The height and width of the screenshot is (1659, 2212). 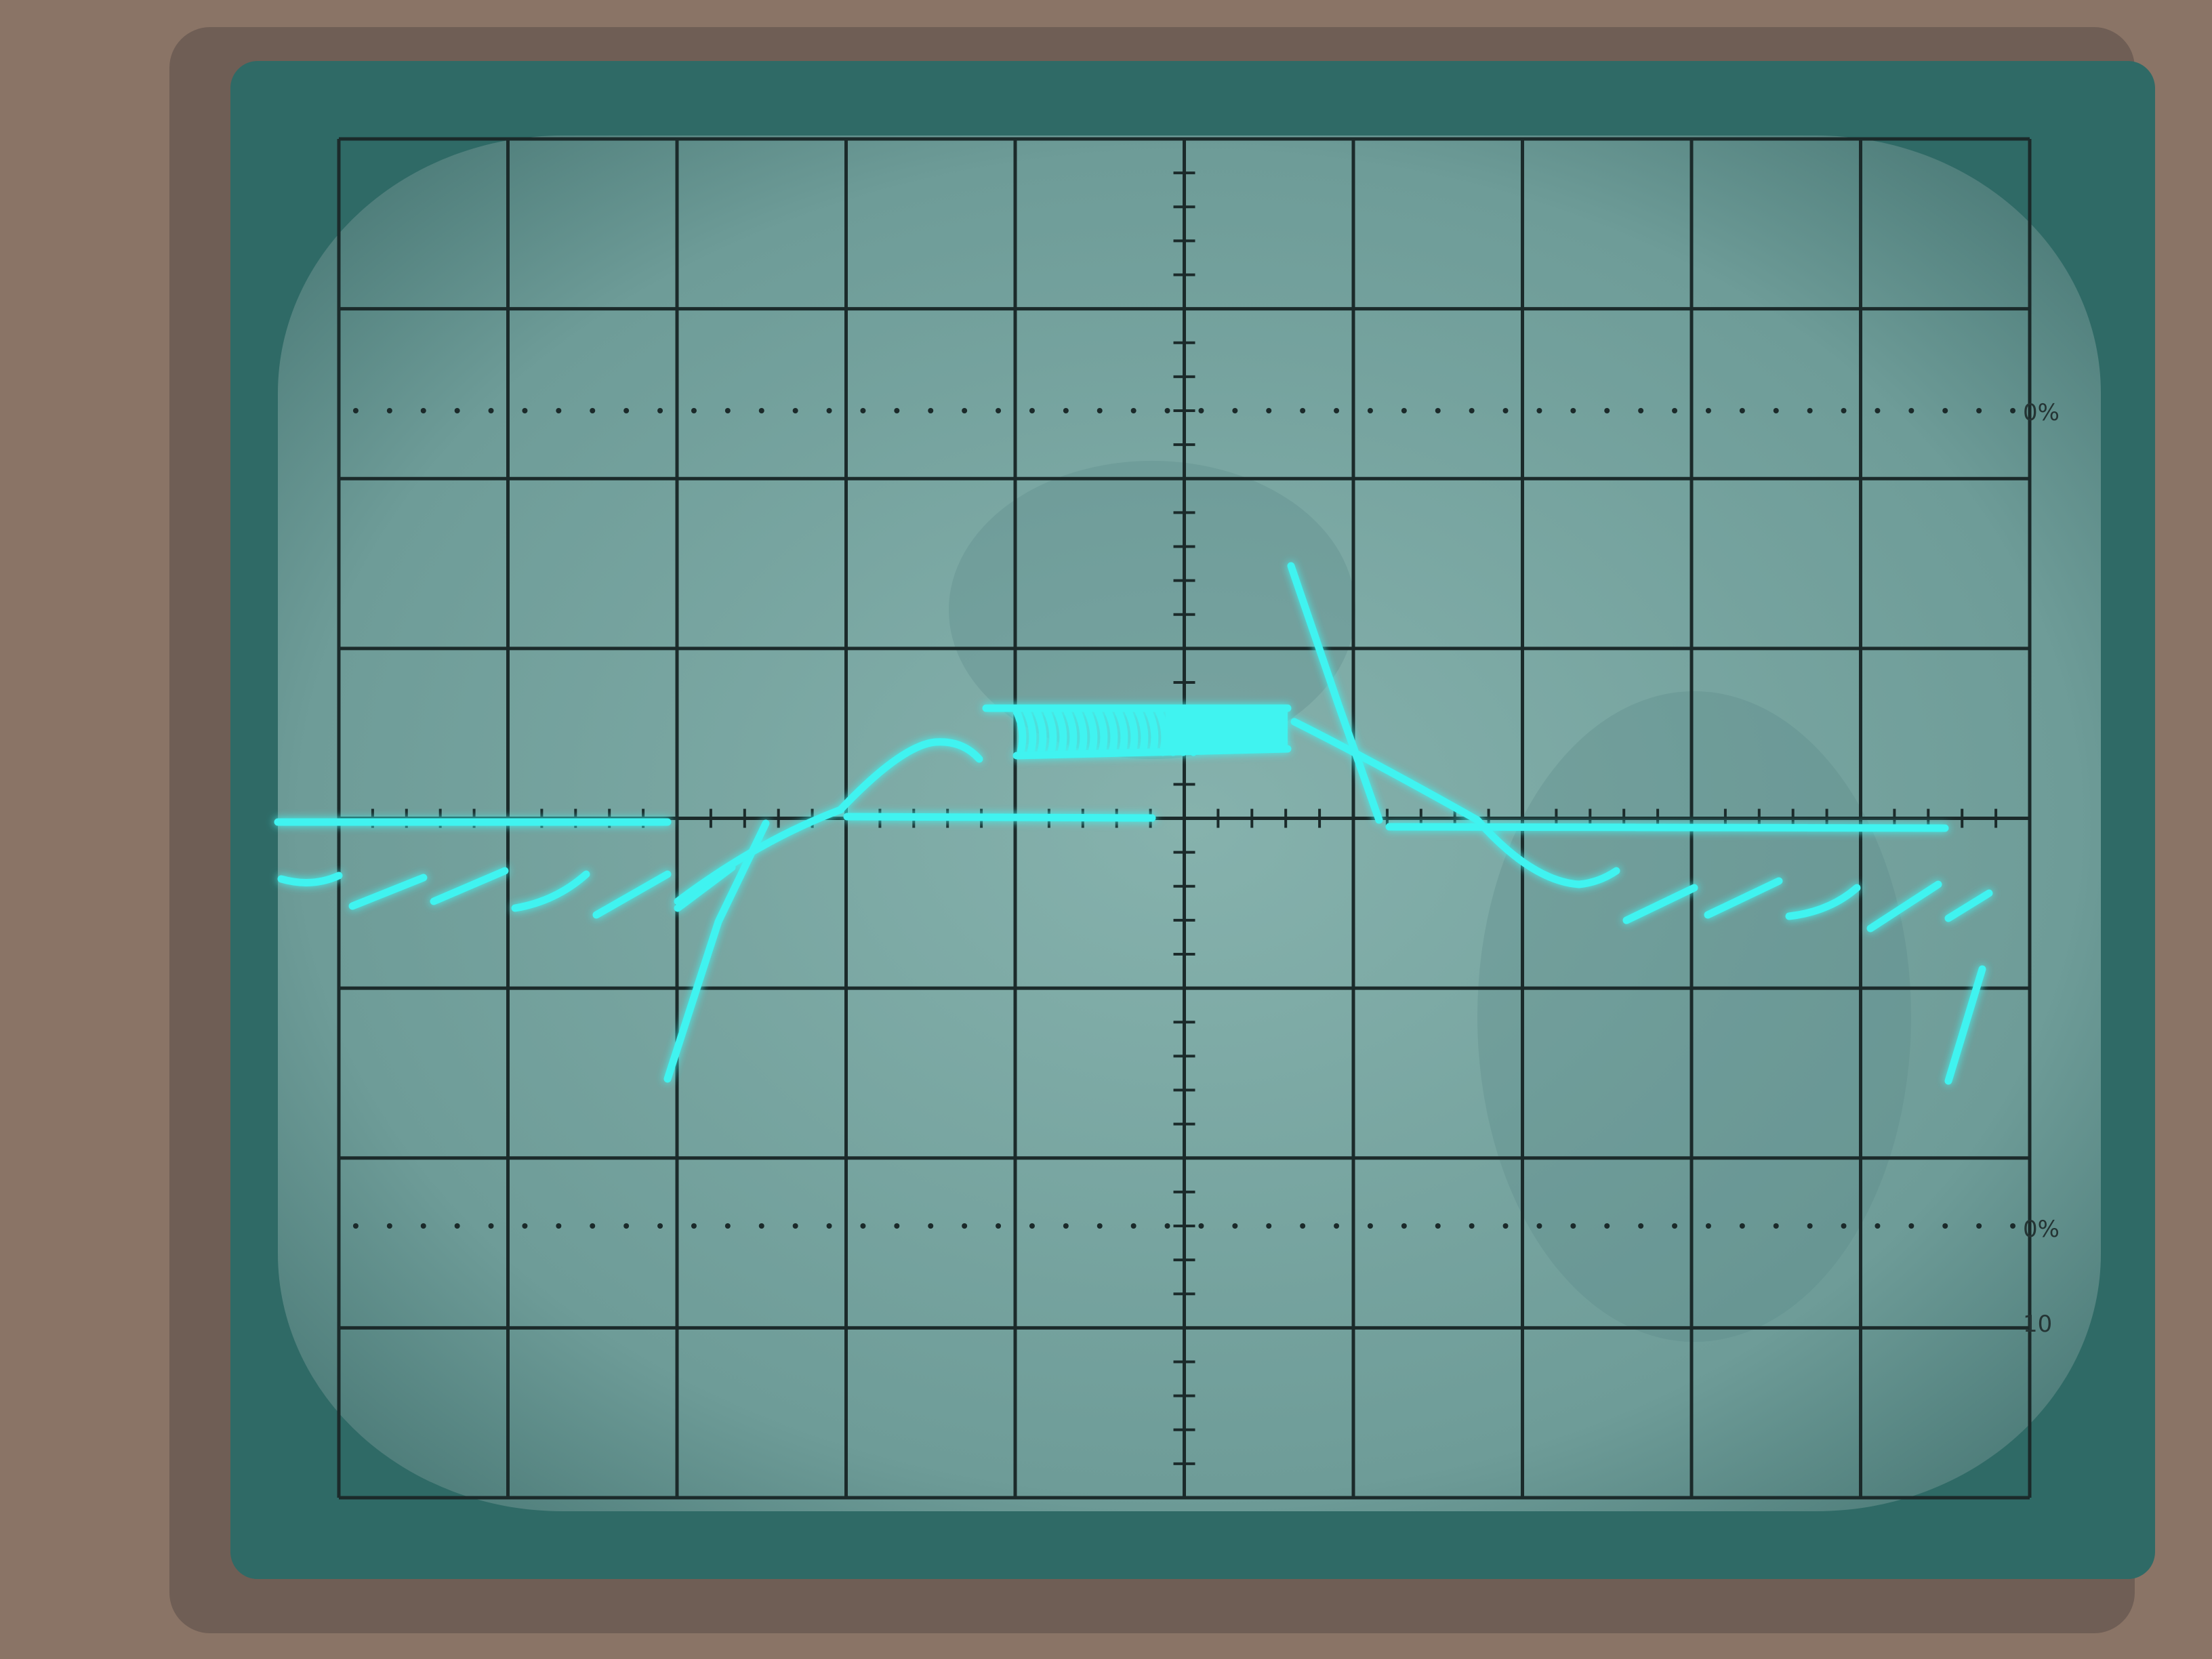 I want to click on trace-right-fall, so click(x=1965, y=1025).